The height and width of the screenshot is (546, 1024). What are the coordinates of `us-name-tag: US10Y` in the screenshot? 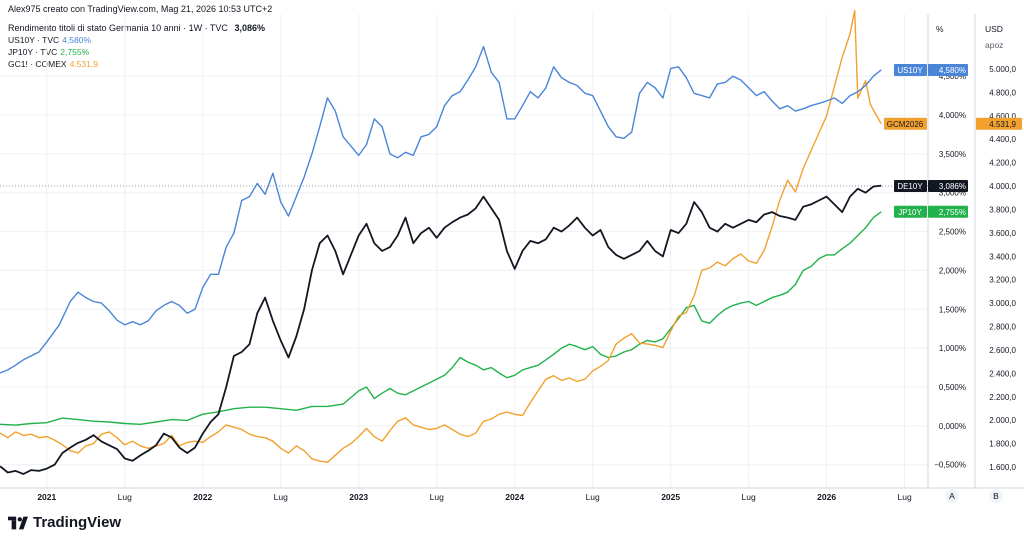 It's located at (910, 70).